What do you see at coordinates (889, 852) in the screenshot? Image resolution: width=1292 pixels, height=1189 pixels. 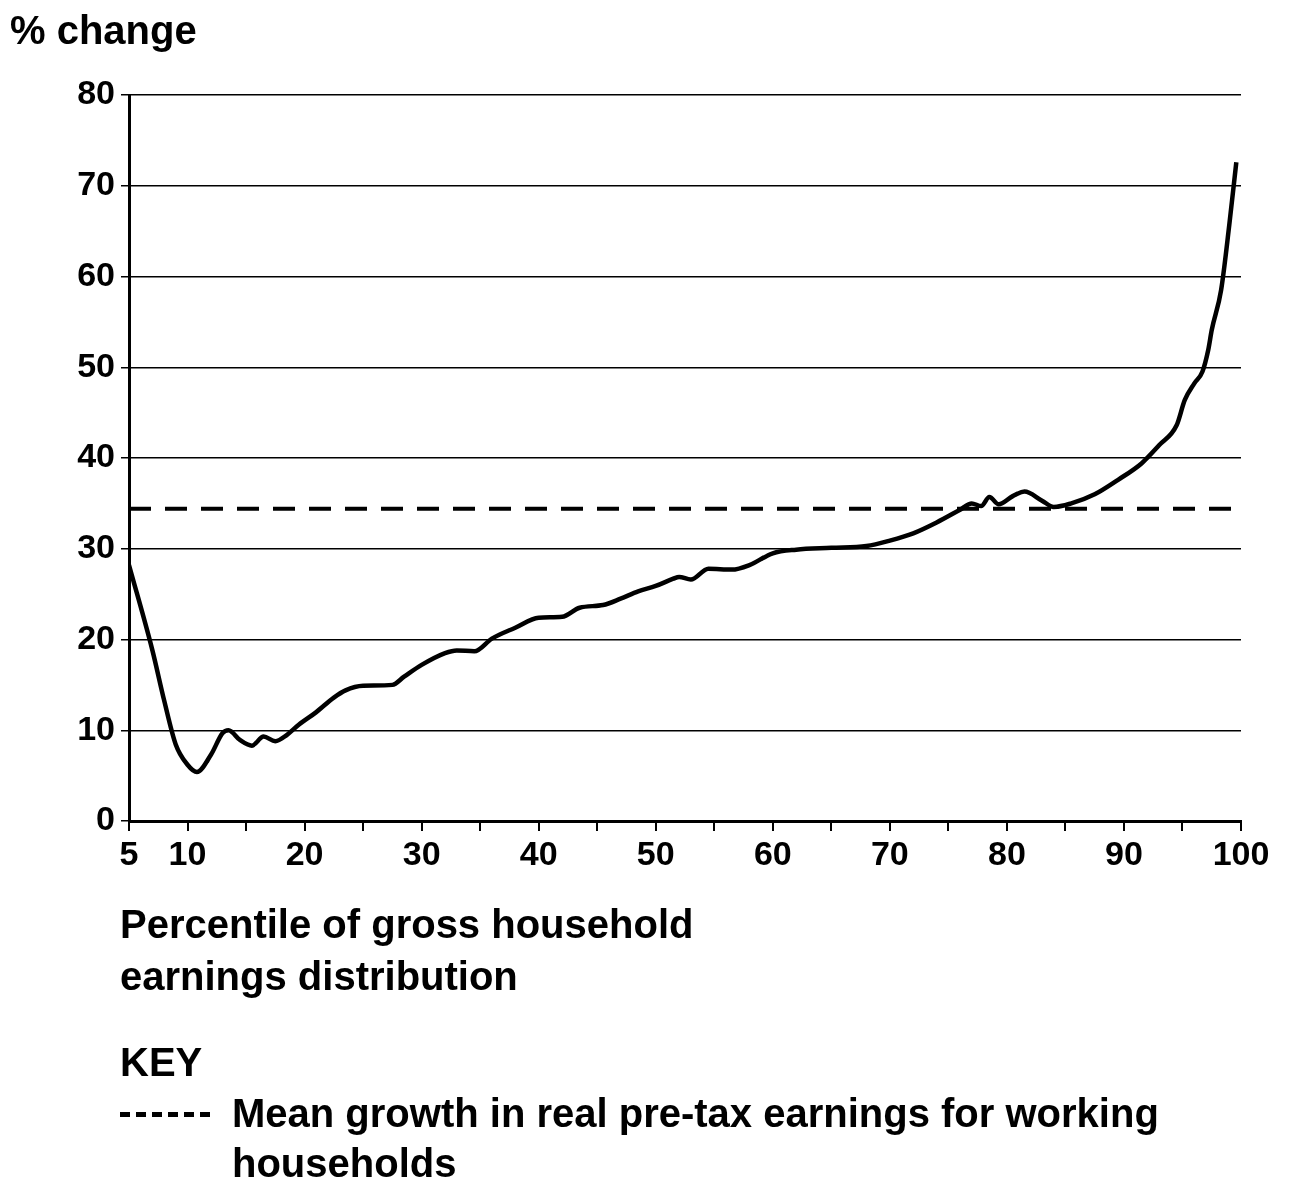 I see `x-tick-label: 70` at bounding box center [889, 852].